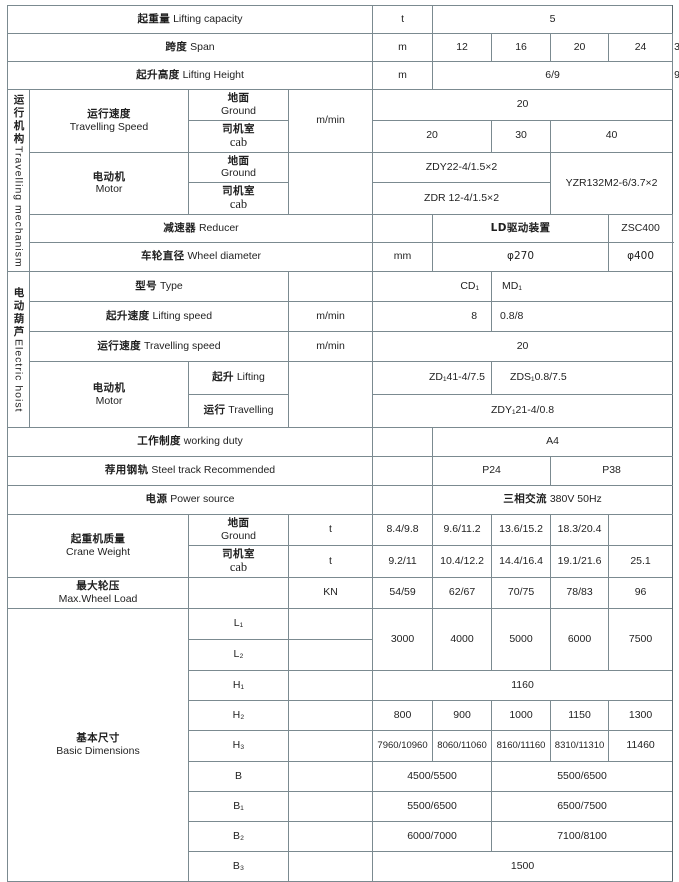 This screenshot has height=882, width=679. Describe the element at coordinates (521, 47) in the screenshot. I see `value-span-1: 16` at that location.